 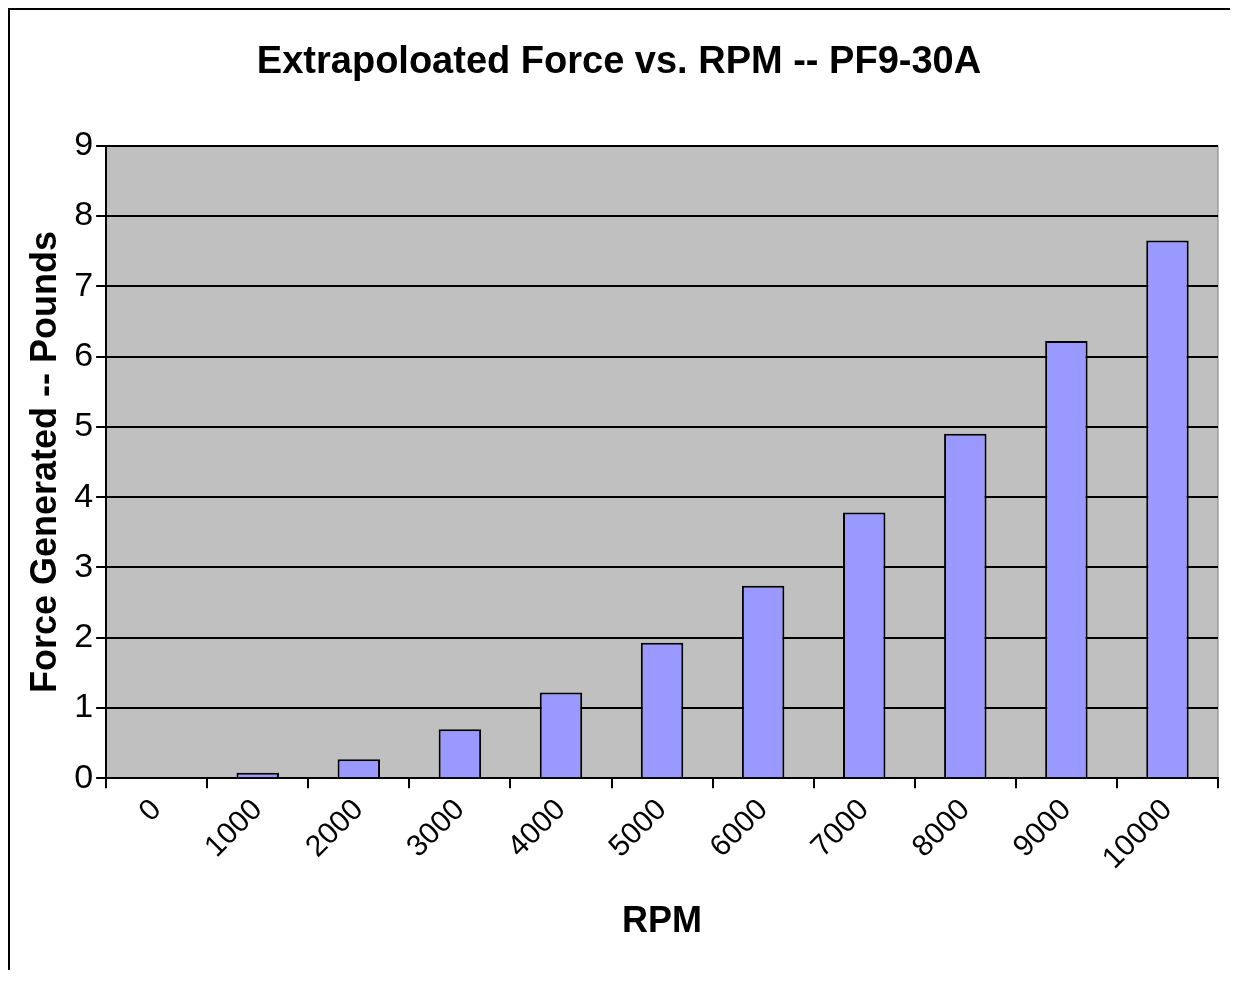 What do you see at coordinates (84, 424) in the screenshot?
I see `y-tick-label: 5` at bounding box center [84, 424].